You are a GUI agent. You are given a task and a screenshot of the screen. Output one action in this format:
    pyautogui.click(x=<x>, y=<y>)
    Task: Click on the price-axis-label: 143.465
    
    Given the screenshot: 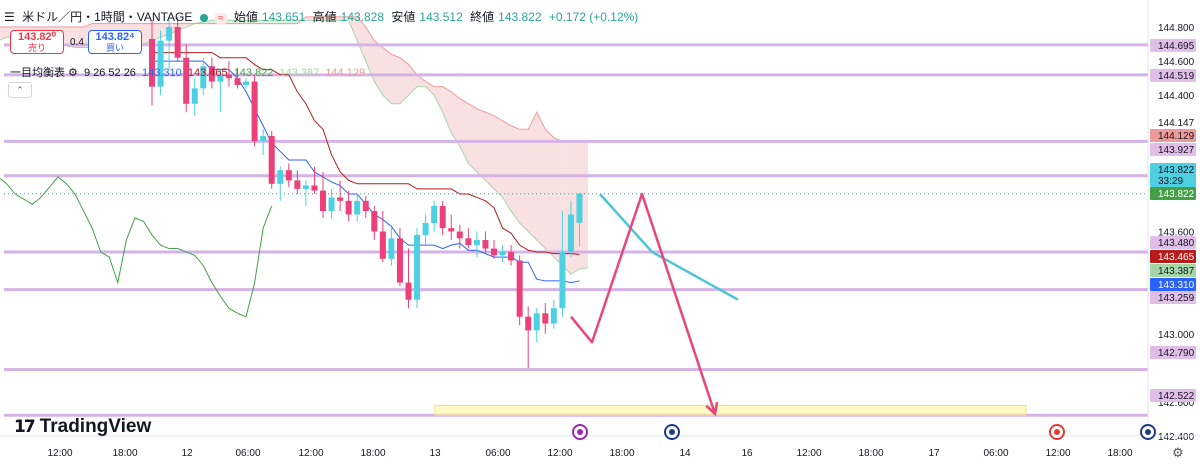 What is the action you would take?
    pyautogui.click(x=1176, y=257)
    